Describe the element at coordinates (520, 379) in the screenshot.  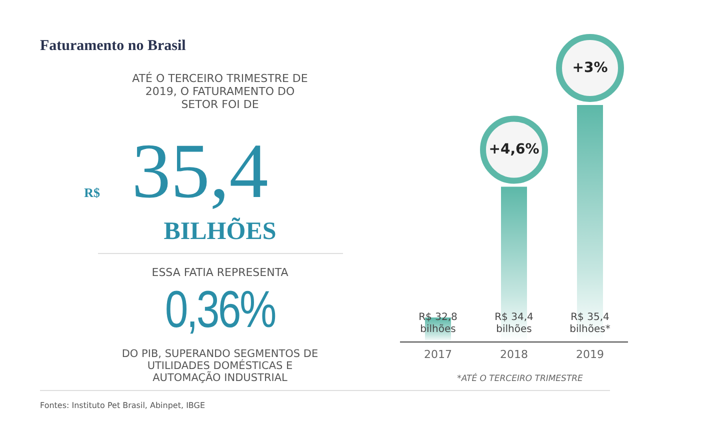
I see `text: *ATÉ O TERCEIRO TRIMESTRE` at that location.